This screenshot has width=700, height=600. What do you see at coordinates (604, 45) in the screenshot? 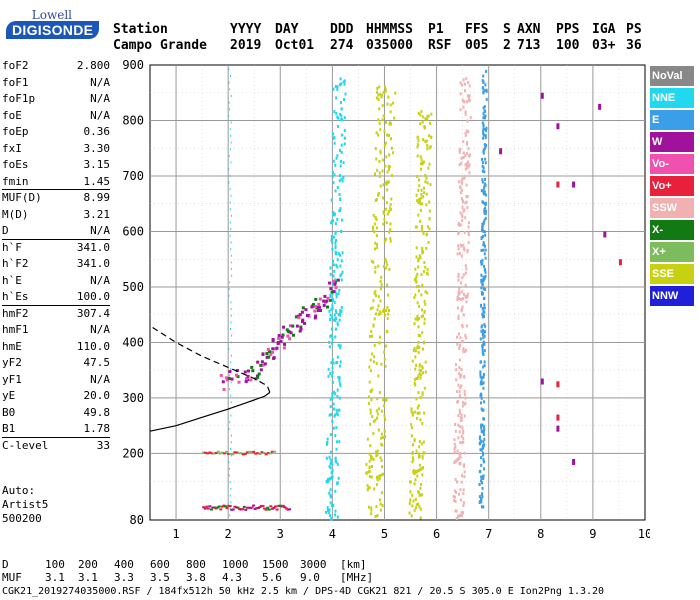
I see `header-value-10: 03+` at bounding box center [604, 45].